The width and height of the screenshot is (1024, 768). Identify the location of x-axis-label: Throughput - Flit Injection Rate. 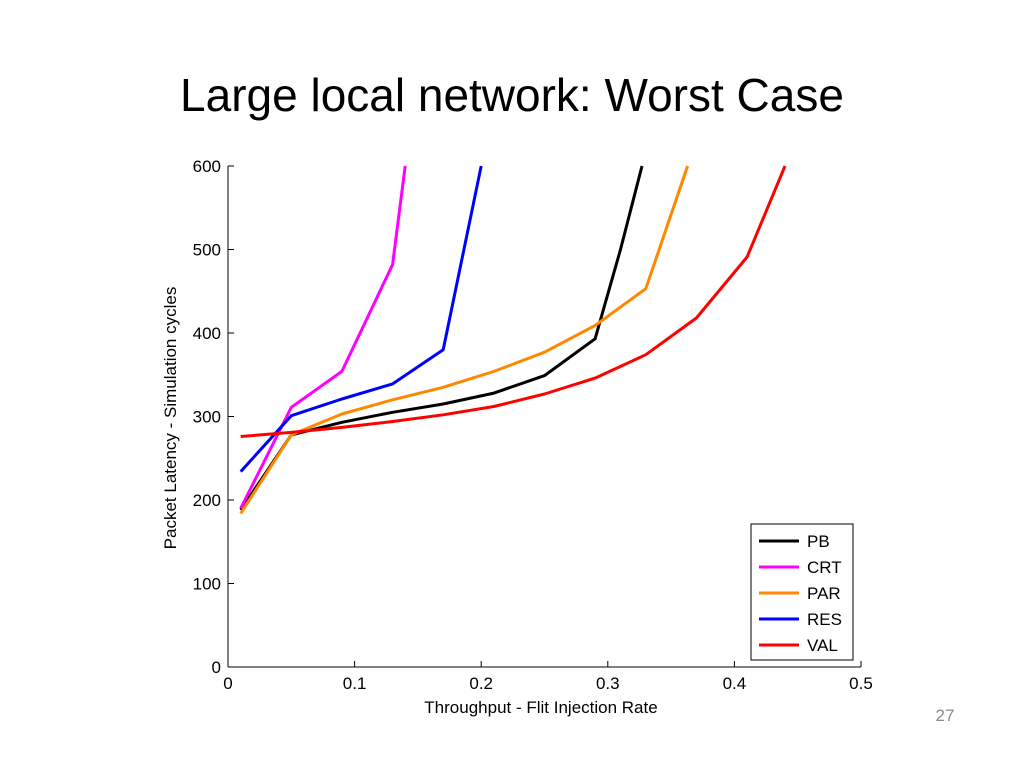
(540, 707).